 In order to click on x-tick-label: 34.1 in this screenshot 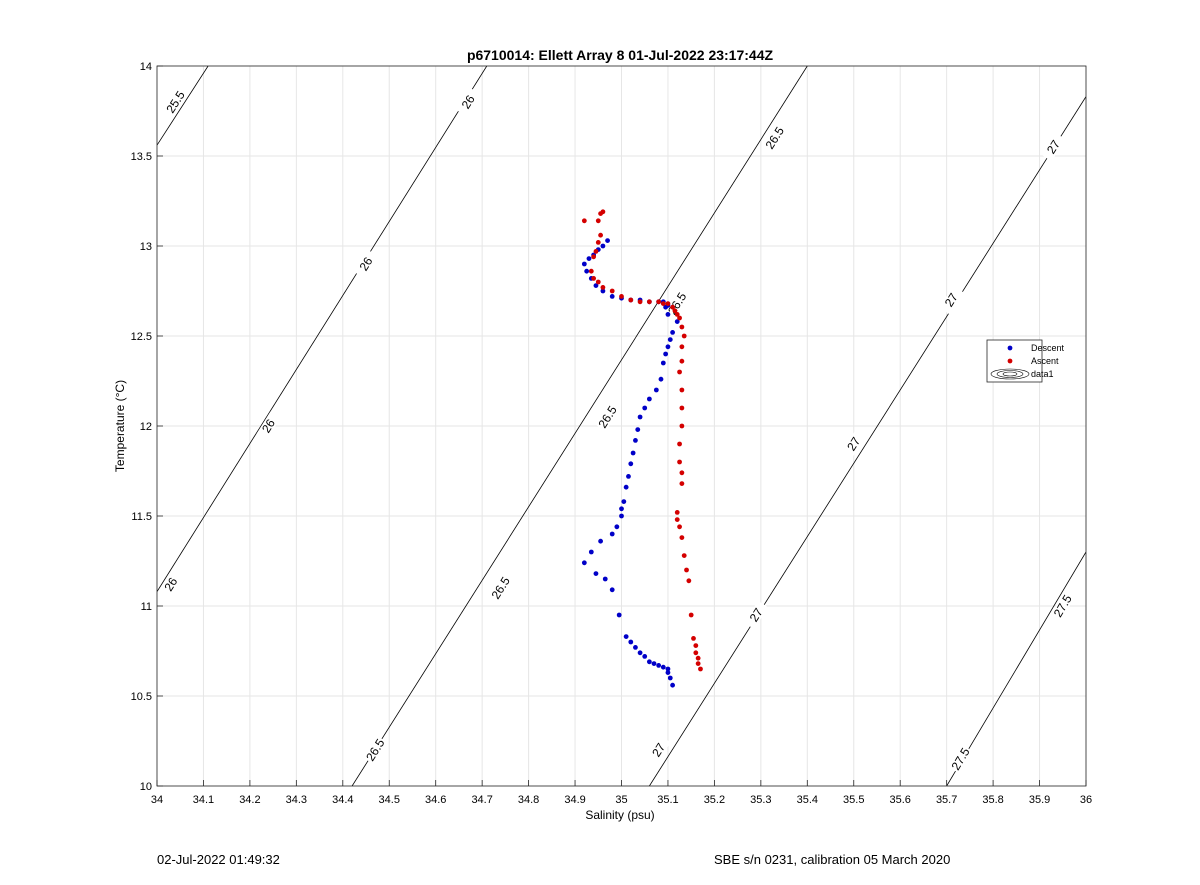, I will do `click(203, 800)`.